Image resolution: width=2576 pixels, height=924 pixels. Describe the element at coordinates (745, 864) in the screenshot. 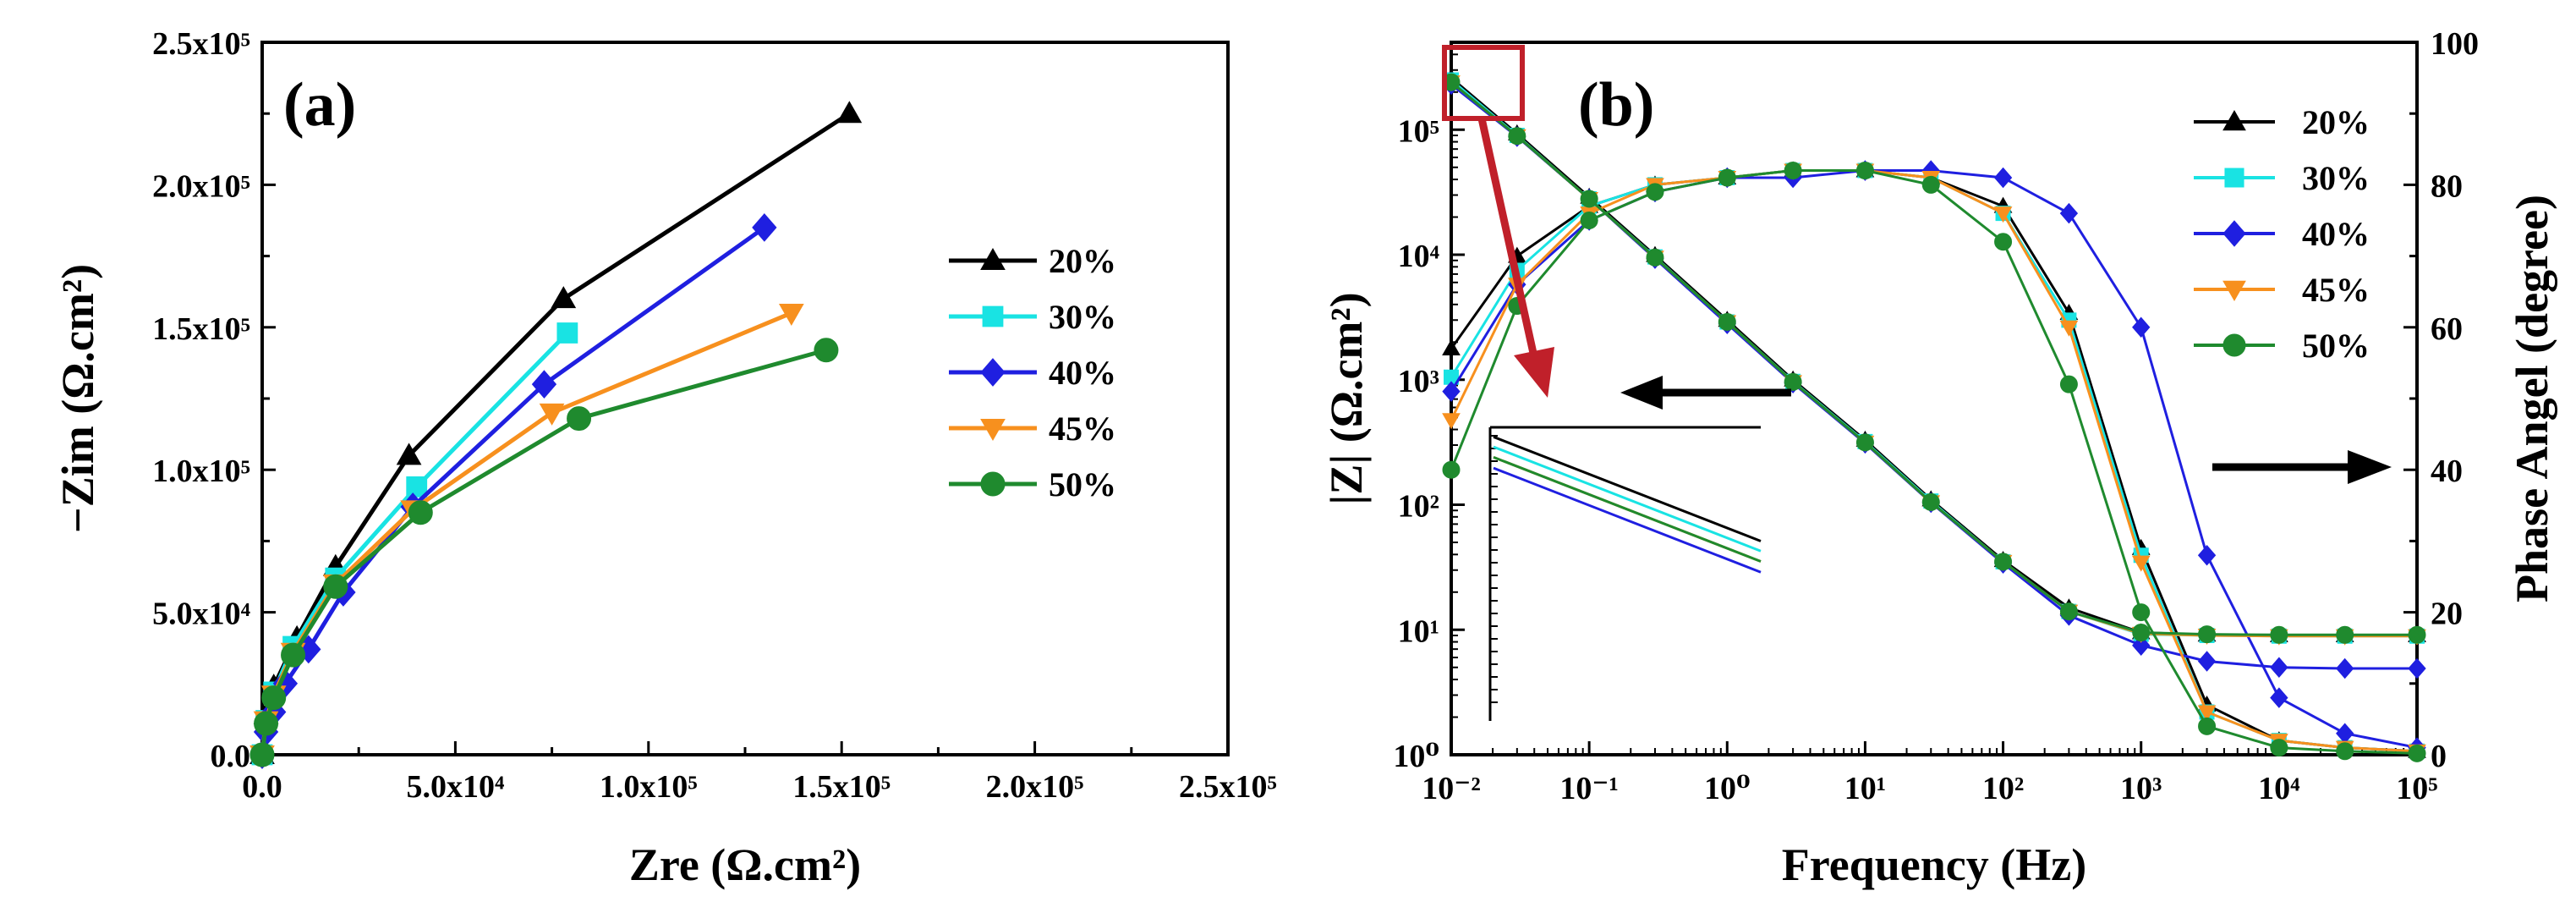

I see `x-axis-title: Zre (Ω.cm²)` at that location.